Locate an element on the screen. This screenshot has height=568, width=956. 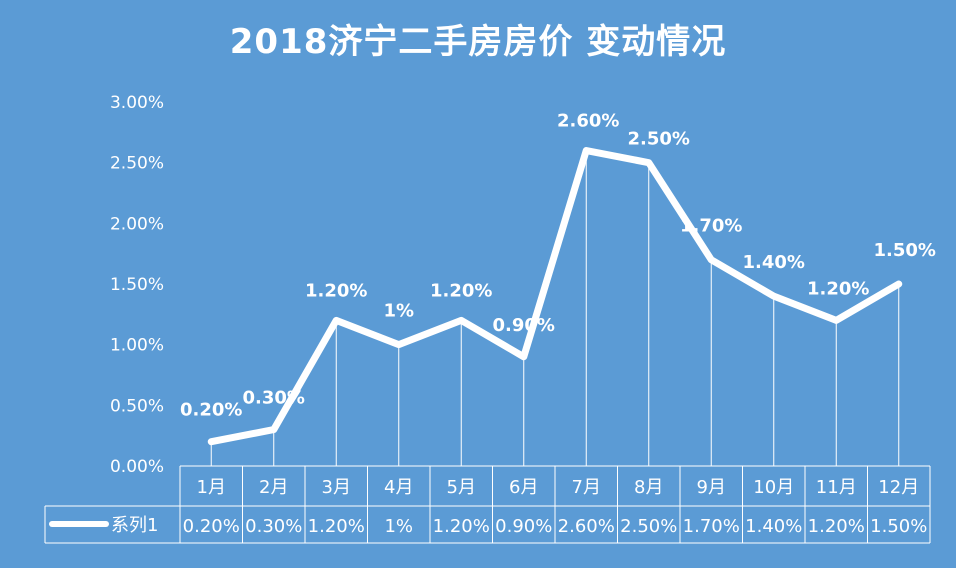
table-value: 2.60% is located at coordinates (586, 526).